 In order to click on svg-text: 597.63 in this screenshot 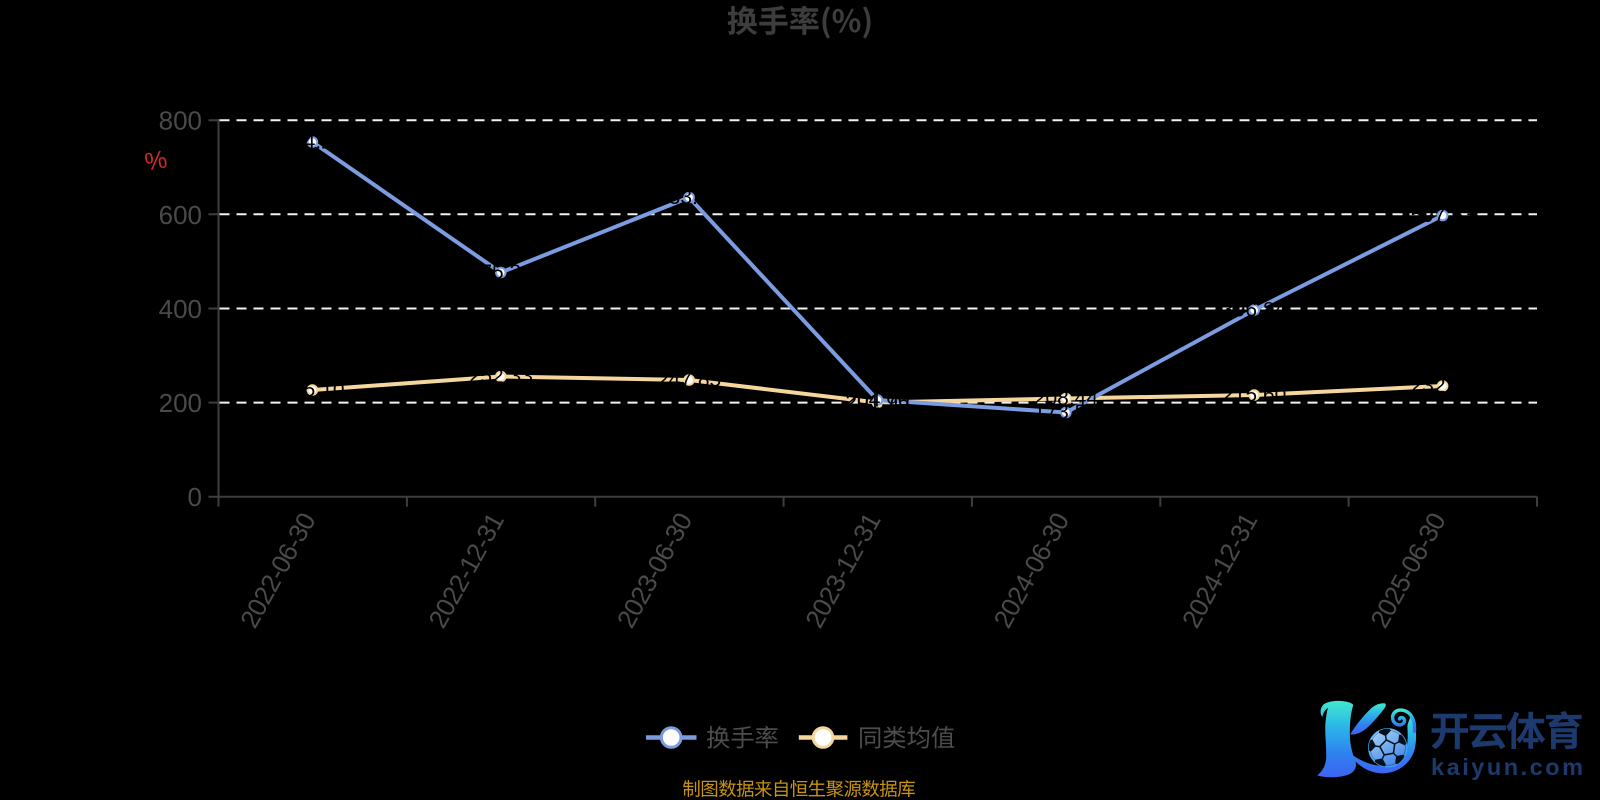, I will do `click(1442, 215)`.